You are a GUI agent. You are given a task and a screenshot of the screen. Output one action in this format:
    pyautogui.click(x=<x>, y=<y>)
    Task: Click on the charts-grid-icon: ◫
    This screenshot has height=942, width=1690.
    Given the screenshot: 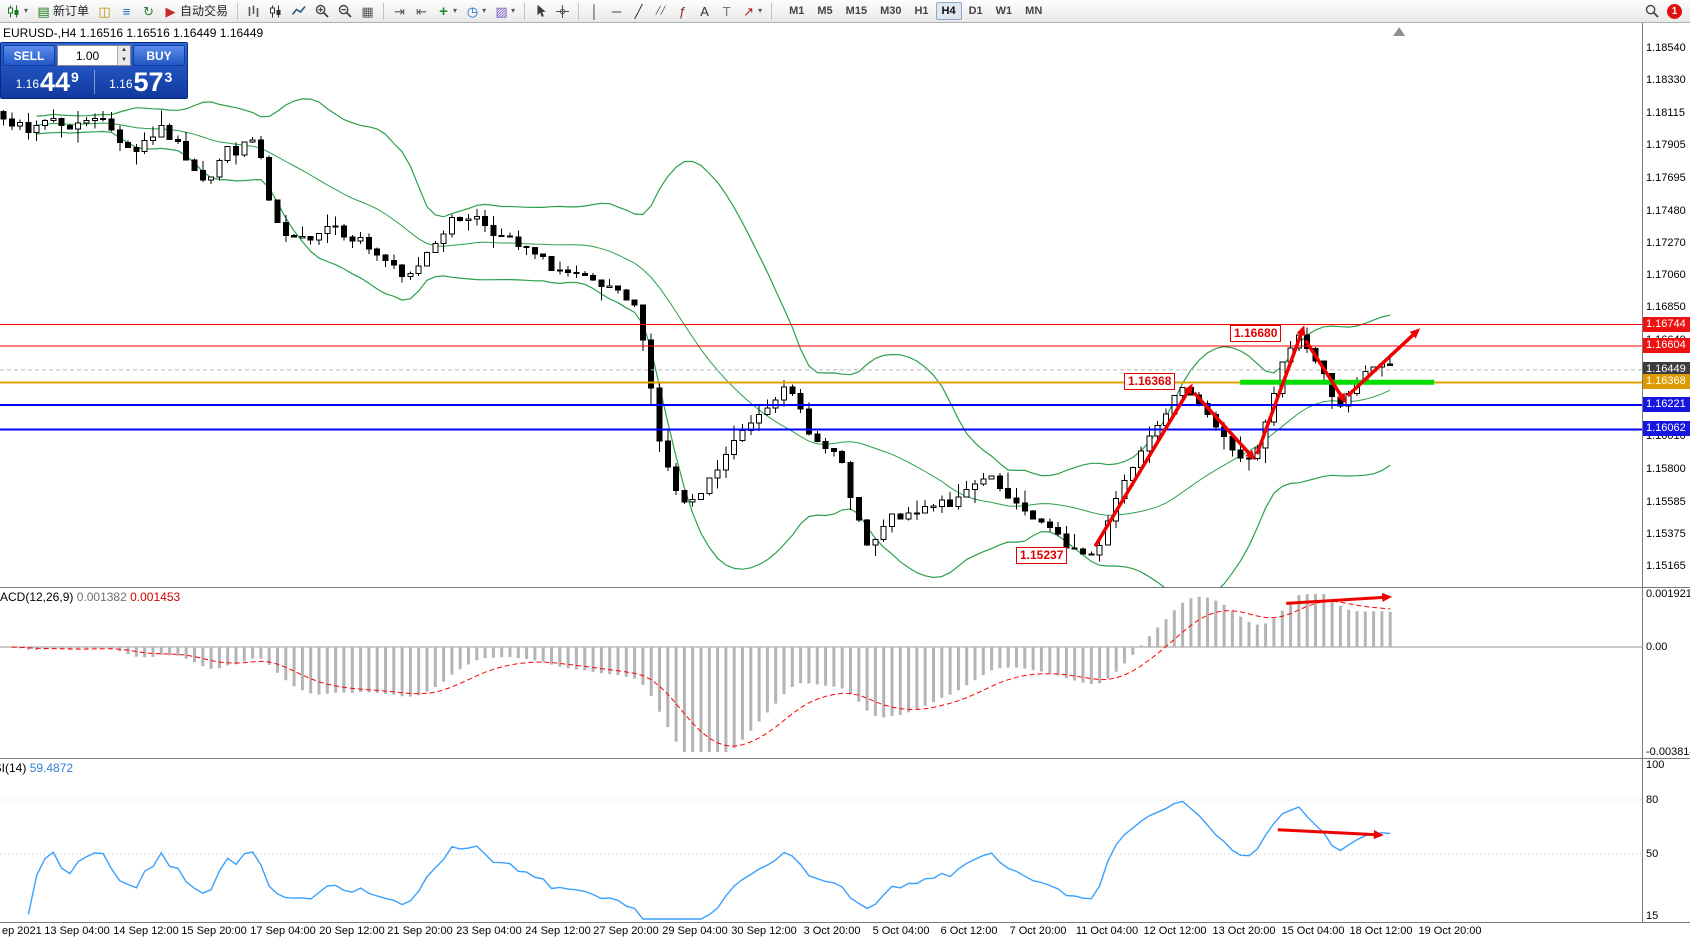 What is the action you would take?
    pyautogui.click(x=104, y=11)
    